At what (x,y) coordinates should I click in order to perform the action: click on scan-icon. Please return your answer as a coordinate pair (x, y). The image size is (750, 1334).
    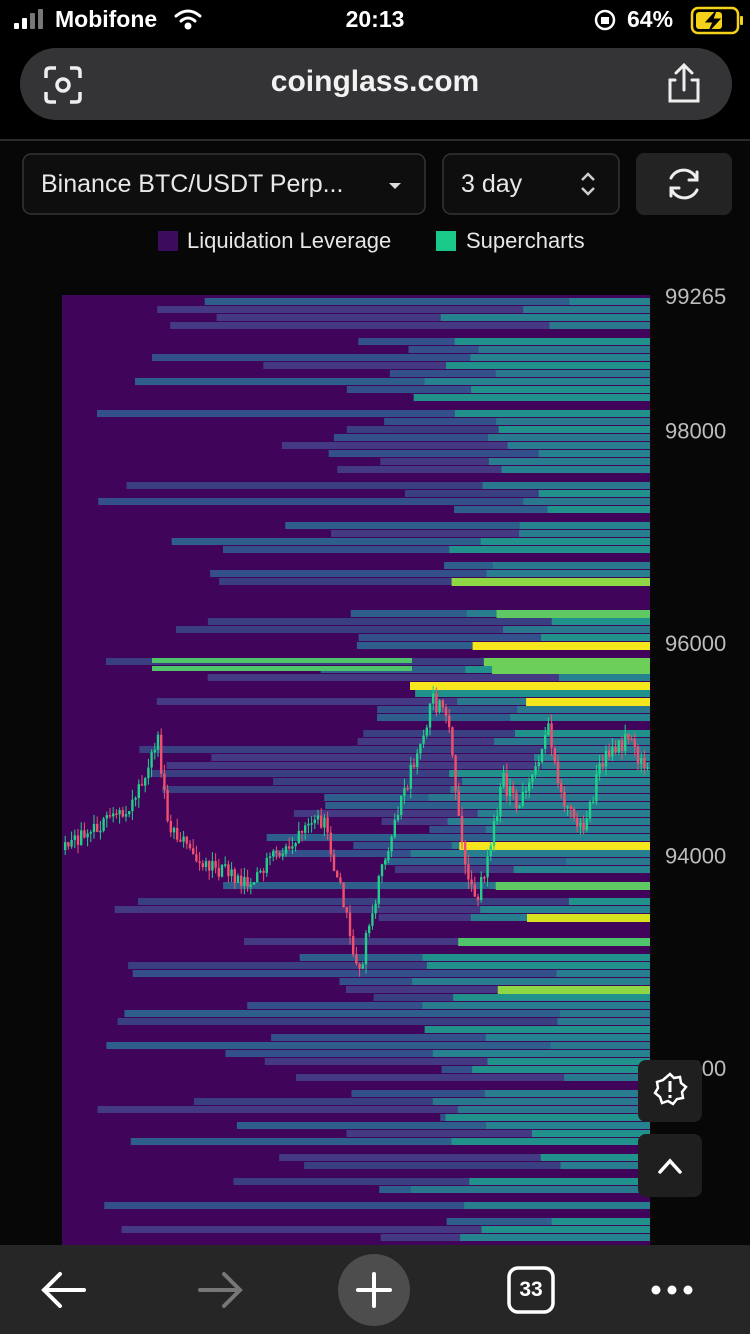
    Looking at the image, I should click on (63, 85).